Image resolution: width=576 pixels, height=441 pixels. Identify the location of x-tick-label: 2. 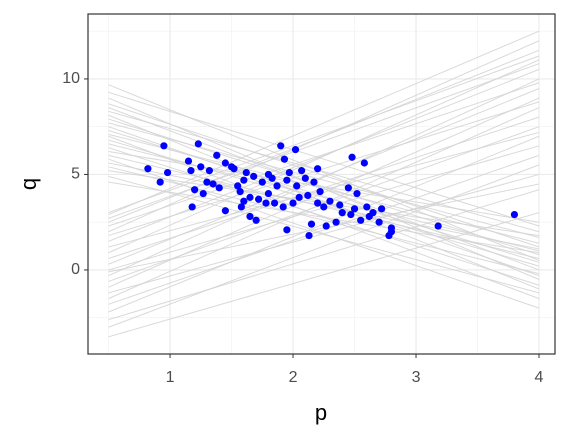
(293, 377).